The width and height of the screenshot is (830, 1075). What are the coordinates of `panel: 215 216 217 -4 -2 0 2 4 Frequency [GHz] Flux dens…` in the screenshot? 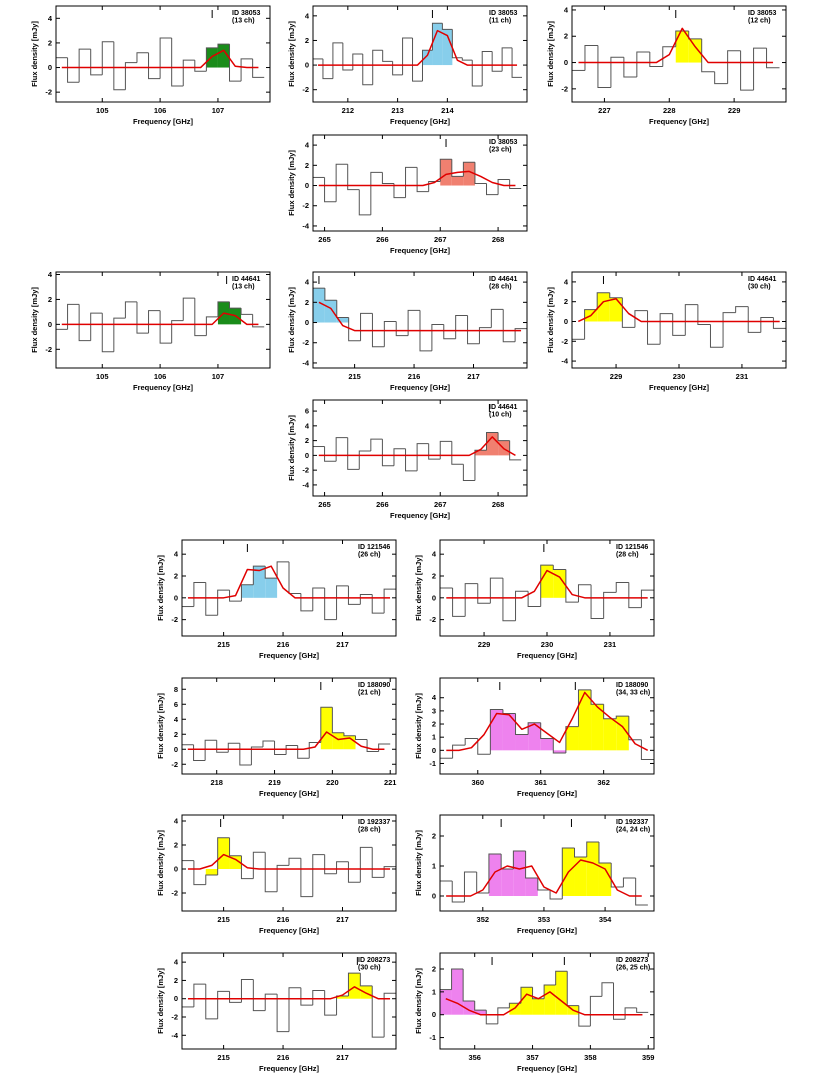 It's located at (407, 331).